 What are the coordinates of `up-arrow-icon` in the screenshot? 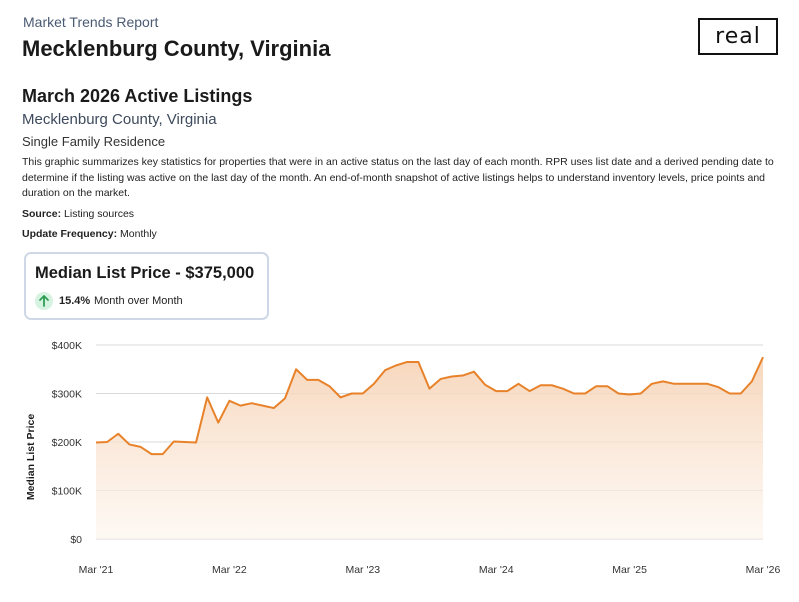 It's located at (44, 301).